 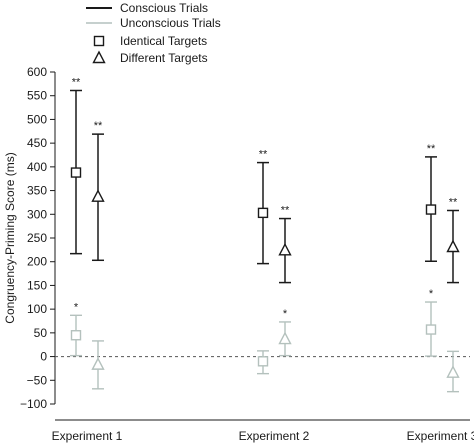 I want to click on y-tick-label: 400, so click(x=37, y=167).